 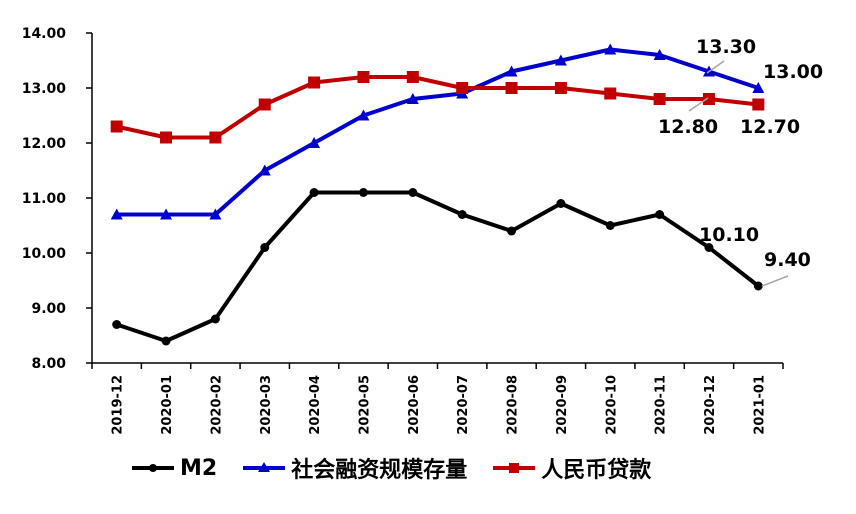 I want to click on legend-item-loans: 人民币贷款, so click(x=571, y=468).